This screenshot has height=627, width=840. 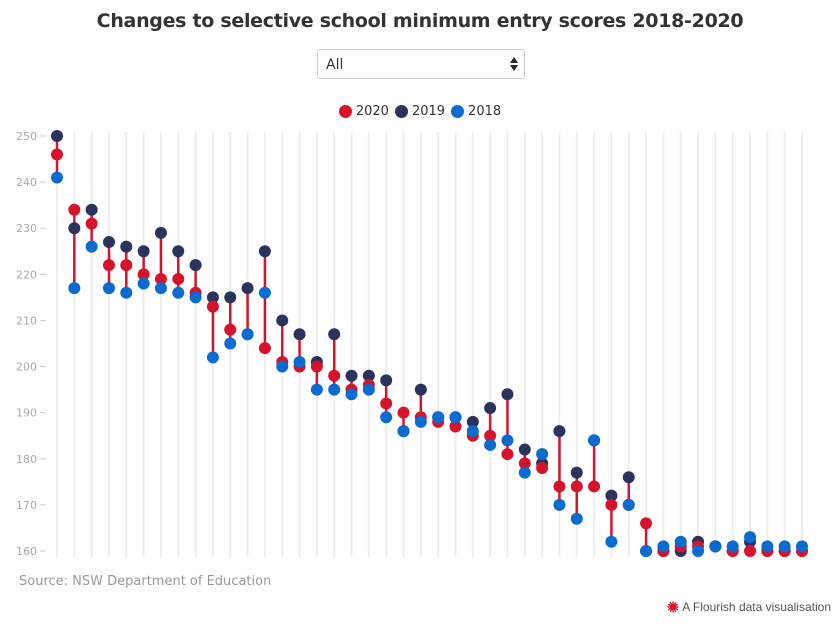 What do you see at coordinates (421, 64) in the screenshot?
I see `school-filter-select: All` at bounding box center [421, 64].